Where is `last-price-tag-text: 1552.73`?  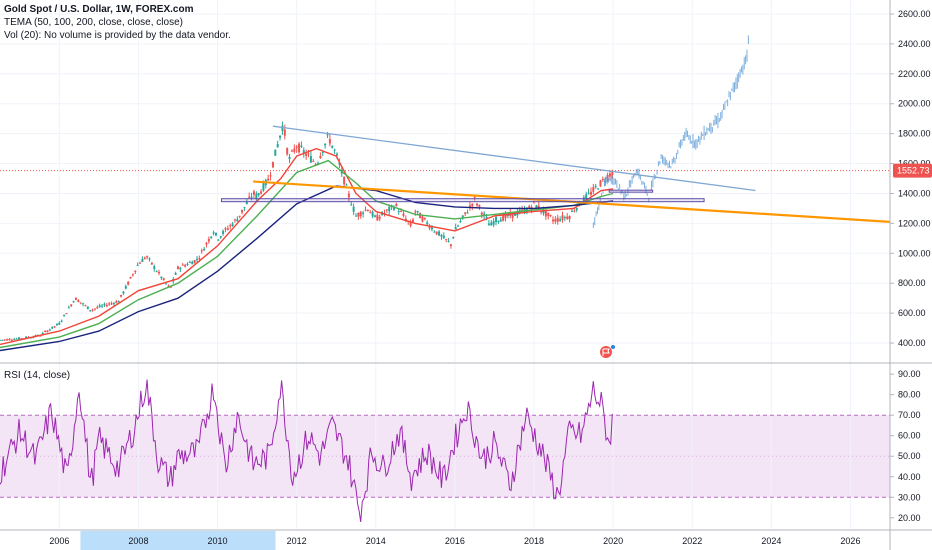
last-price-tag-text: 1552.73 is located at coordinates (913, 171).